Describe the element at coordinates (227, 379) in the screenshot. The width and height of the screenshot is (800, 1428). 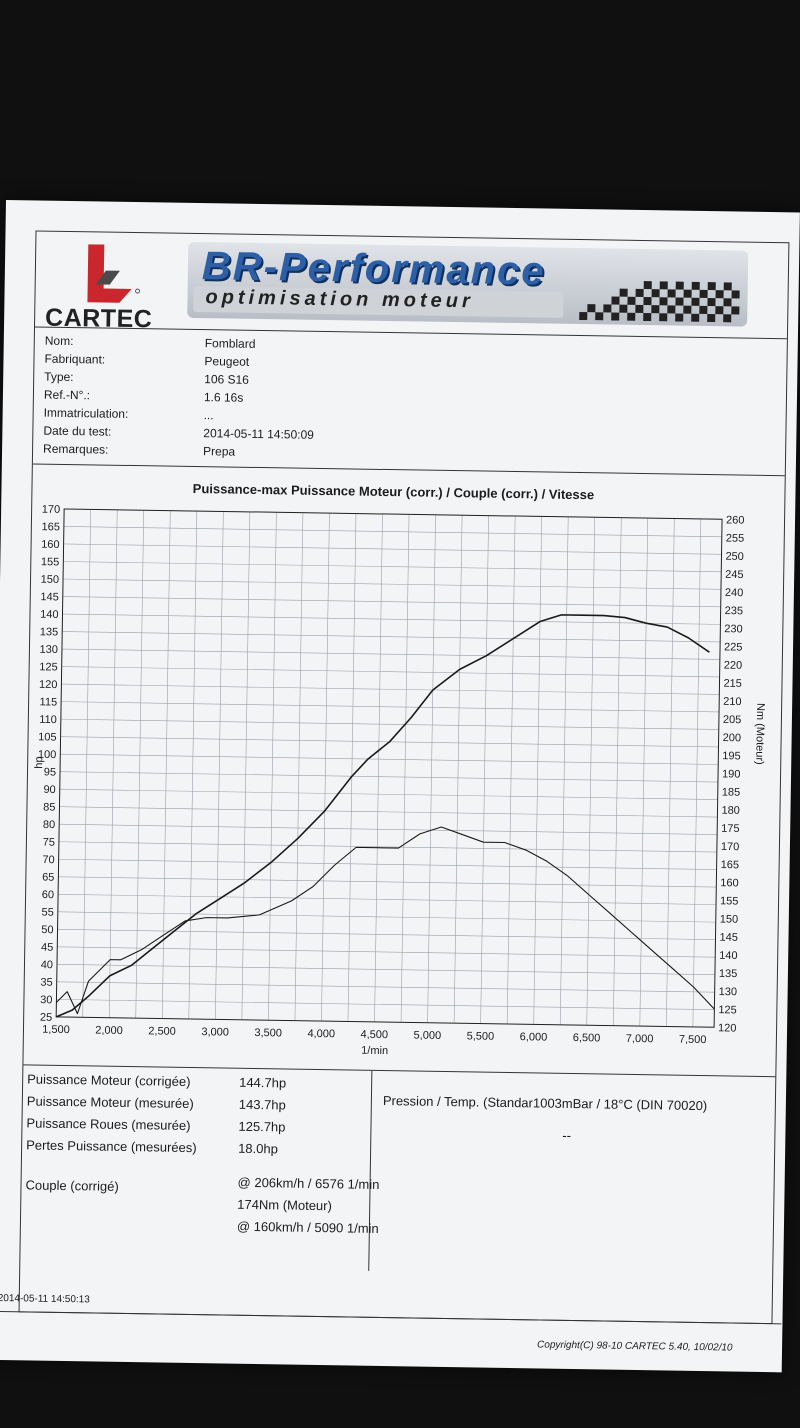
I see `info-value: 106 S16` at that location.